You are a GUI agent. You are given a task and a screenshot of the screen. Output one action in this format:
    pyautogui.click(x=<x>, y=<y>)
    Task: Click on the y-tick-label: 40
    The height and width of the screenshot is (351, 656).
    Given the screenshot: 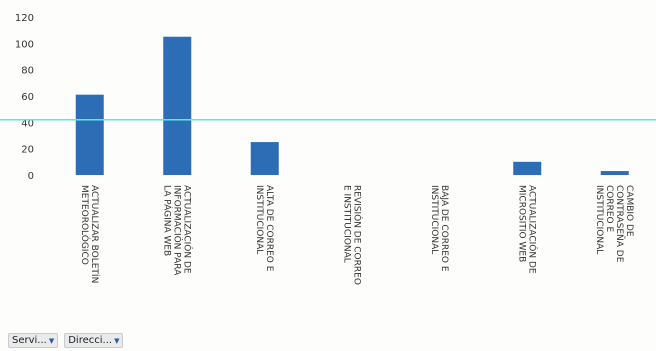 What is the action you would take?
    pyautogui.click(x=27, y=123)
    